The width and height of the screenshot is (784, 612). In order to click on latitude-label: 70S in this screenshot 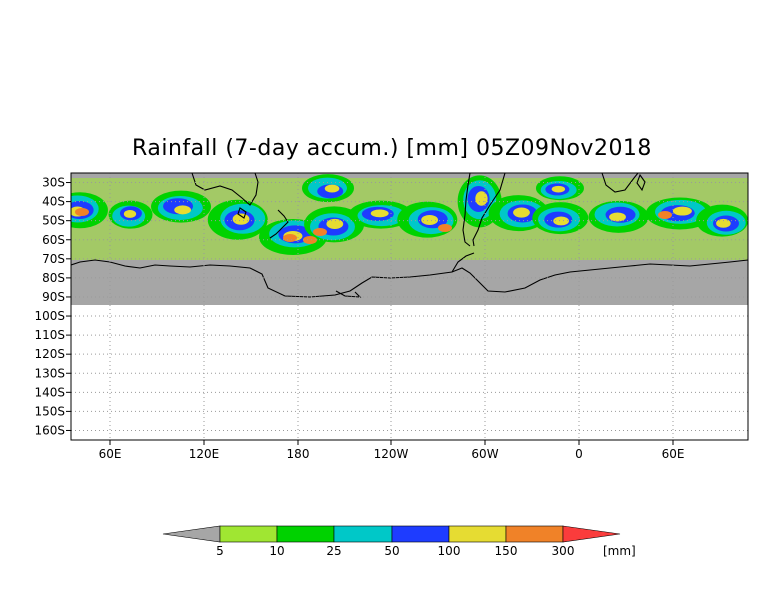, I will do `click(53, 259)`.